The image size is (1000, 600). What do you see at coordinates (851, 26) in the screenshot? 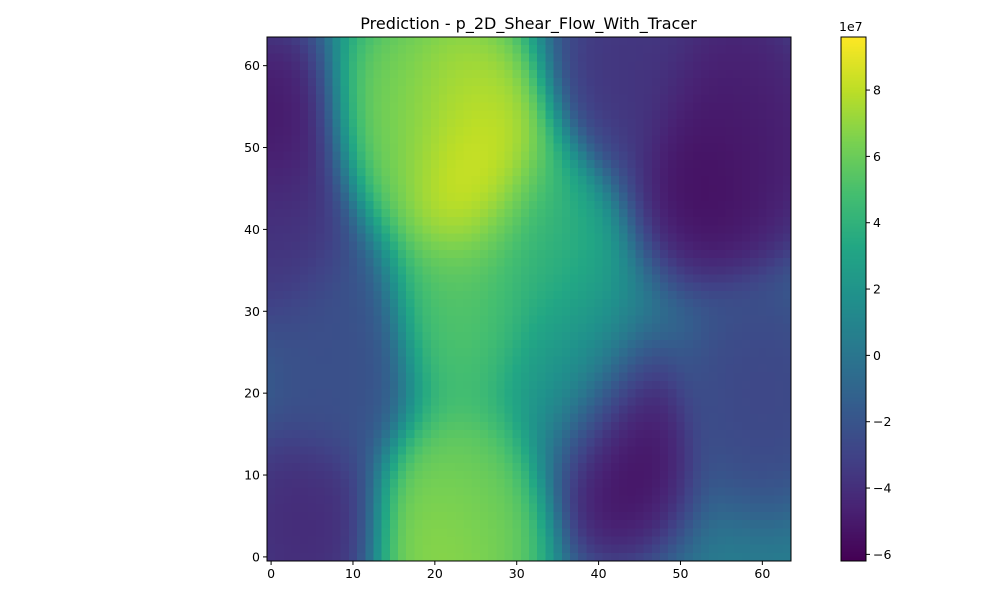
I see `colorbar-scale-label: 1e7` at bounding box center [851, 26].